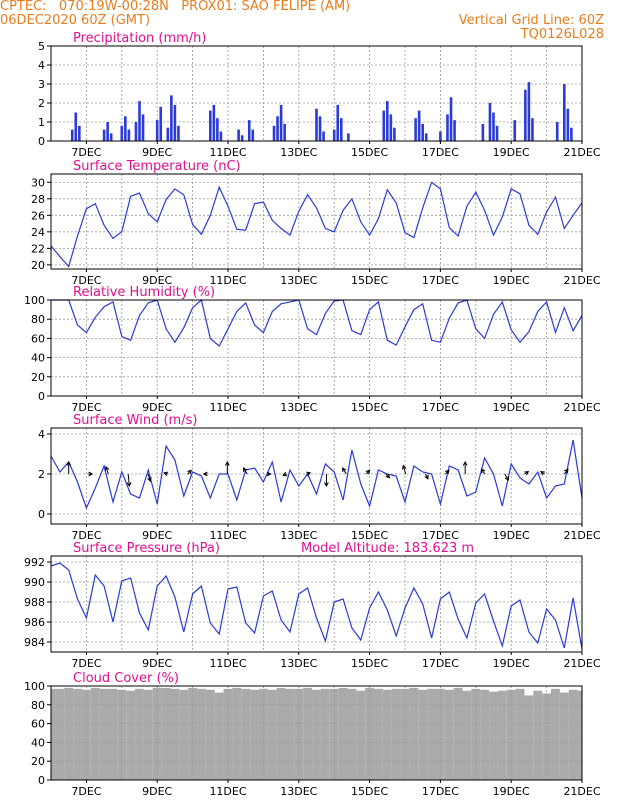  I want to click on y-tick-label: 20, so click(38, 377).